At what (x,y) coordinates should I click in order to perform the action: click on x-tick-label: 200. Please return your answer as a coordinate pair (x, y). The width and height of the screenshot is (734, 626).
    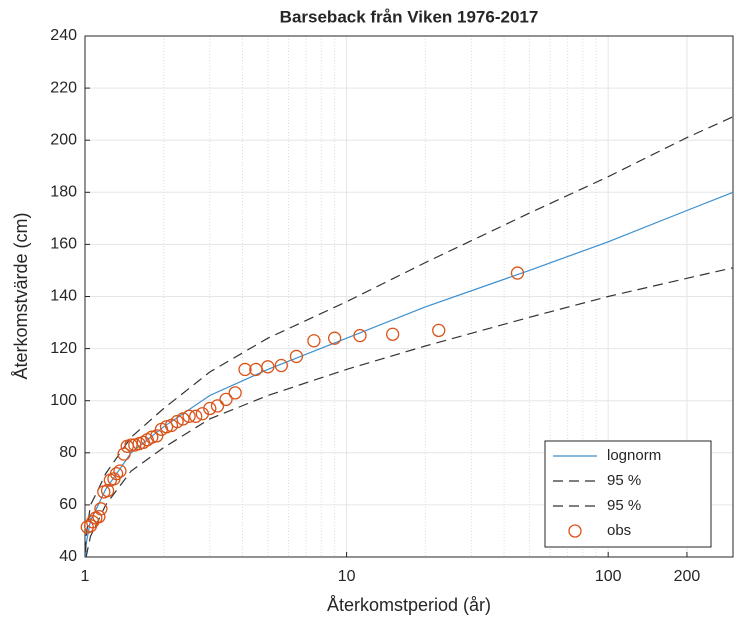
    Looking at the image, I should click on (687, 576).